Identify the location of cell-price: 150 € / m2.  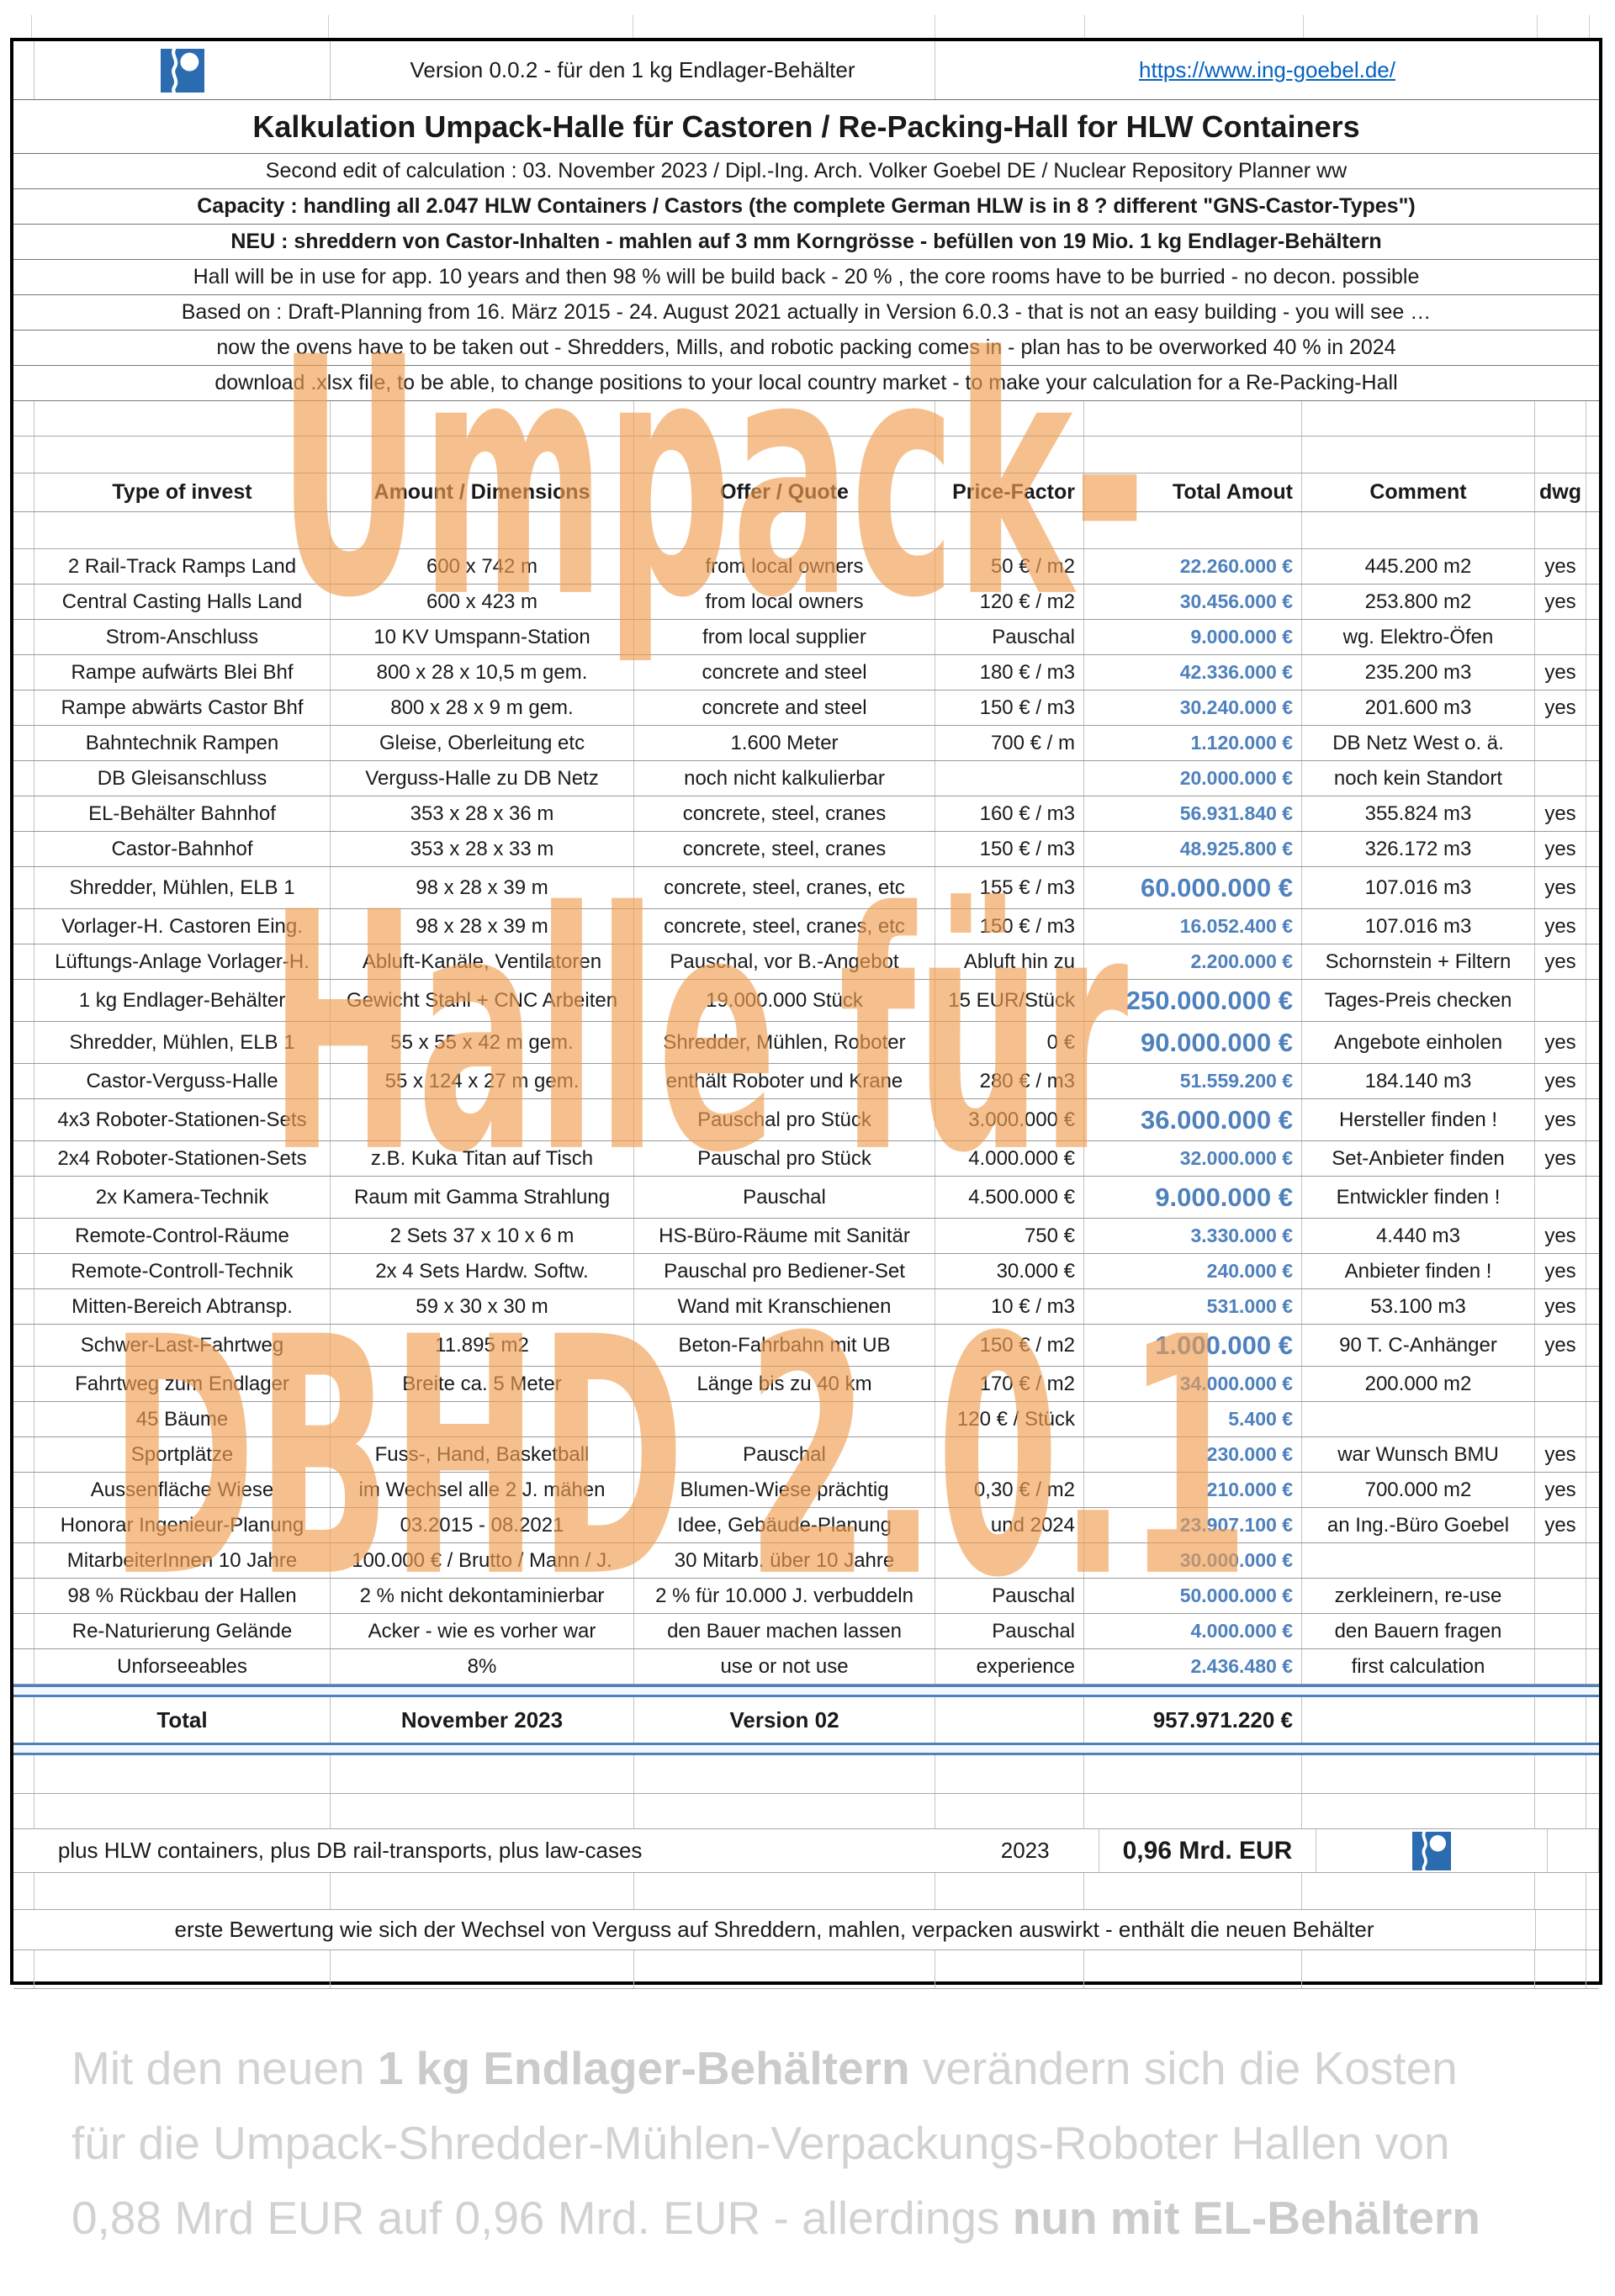
(1010, 1345).